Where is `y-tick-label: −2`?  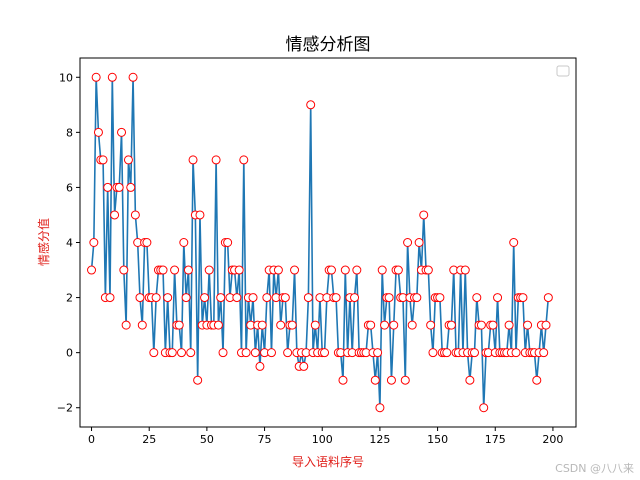 y-tick-label: −2 is located at coordinates (65, 408).